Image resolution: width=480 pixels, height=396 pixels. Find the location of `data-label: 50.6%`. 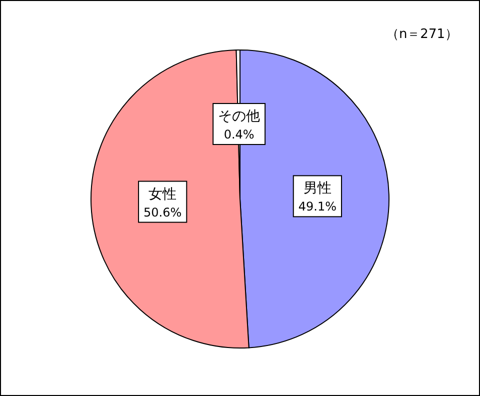

data-label: 50.6% is located at coordinates (163, 212).